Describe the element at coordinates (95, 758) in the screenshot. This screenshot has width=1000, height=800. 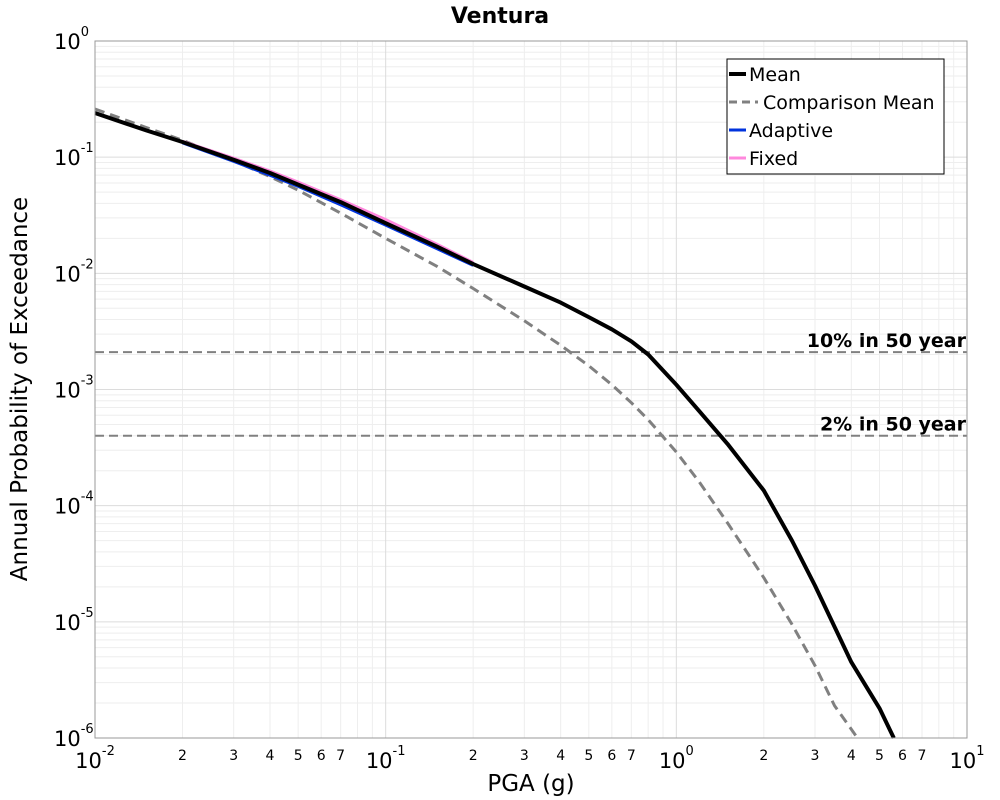
I see `x-major-tick-label: 10⁻²` at that location.